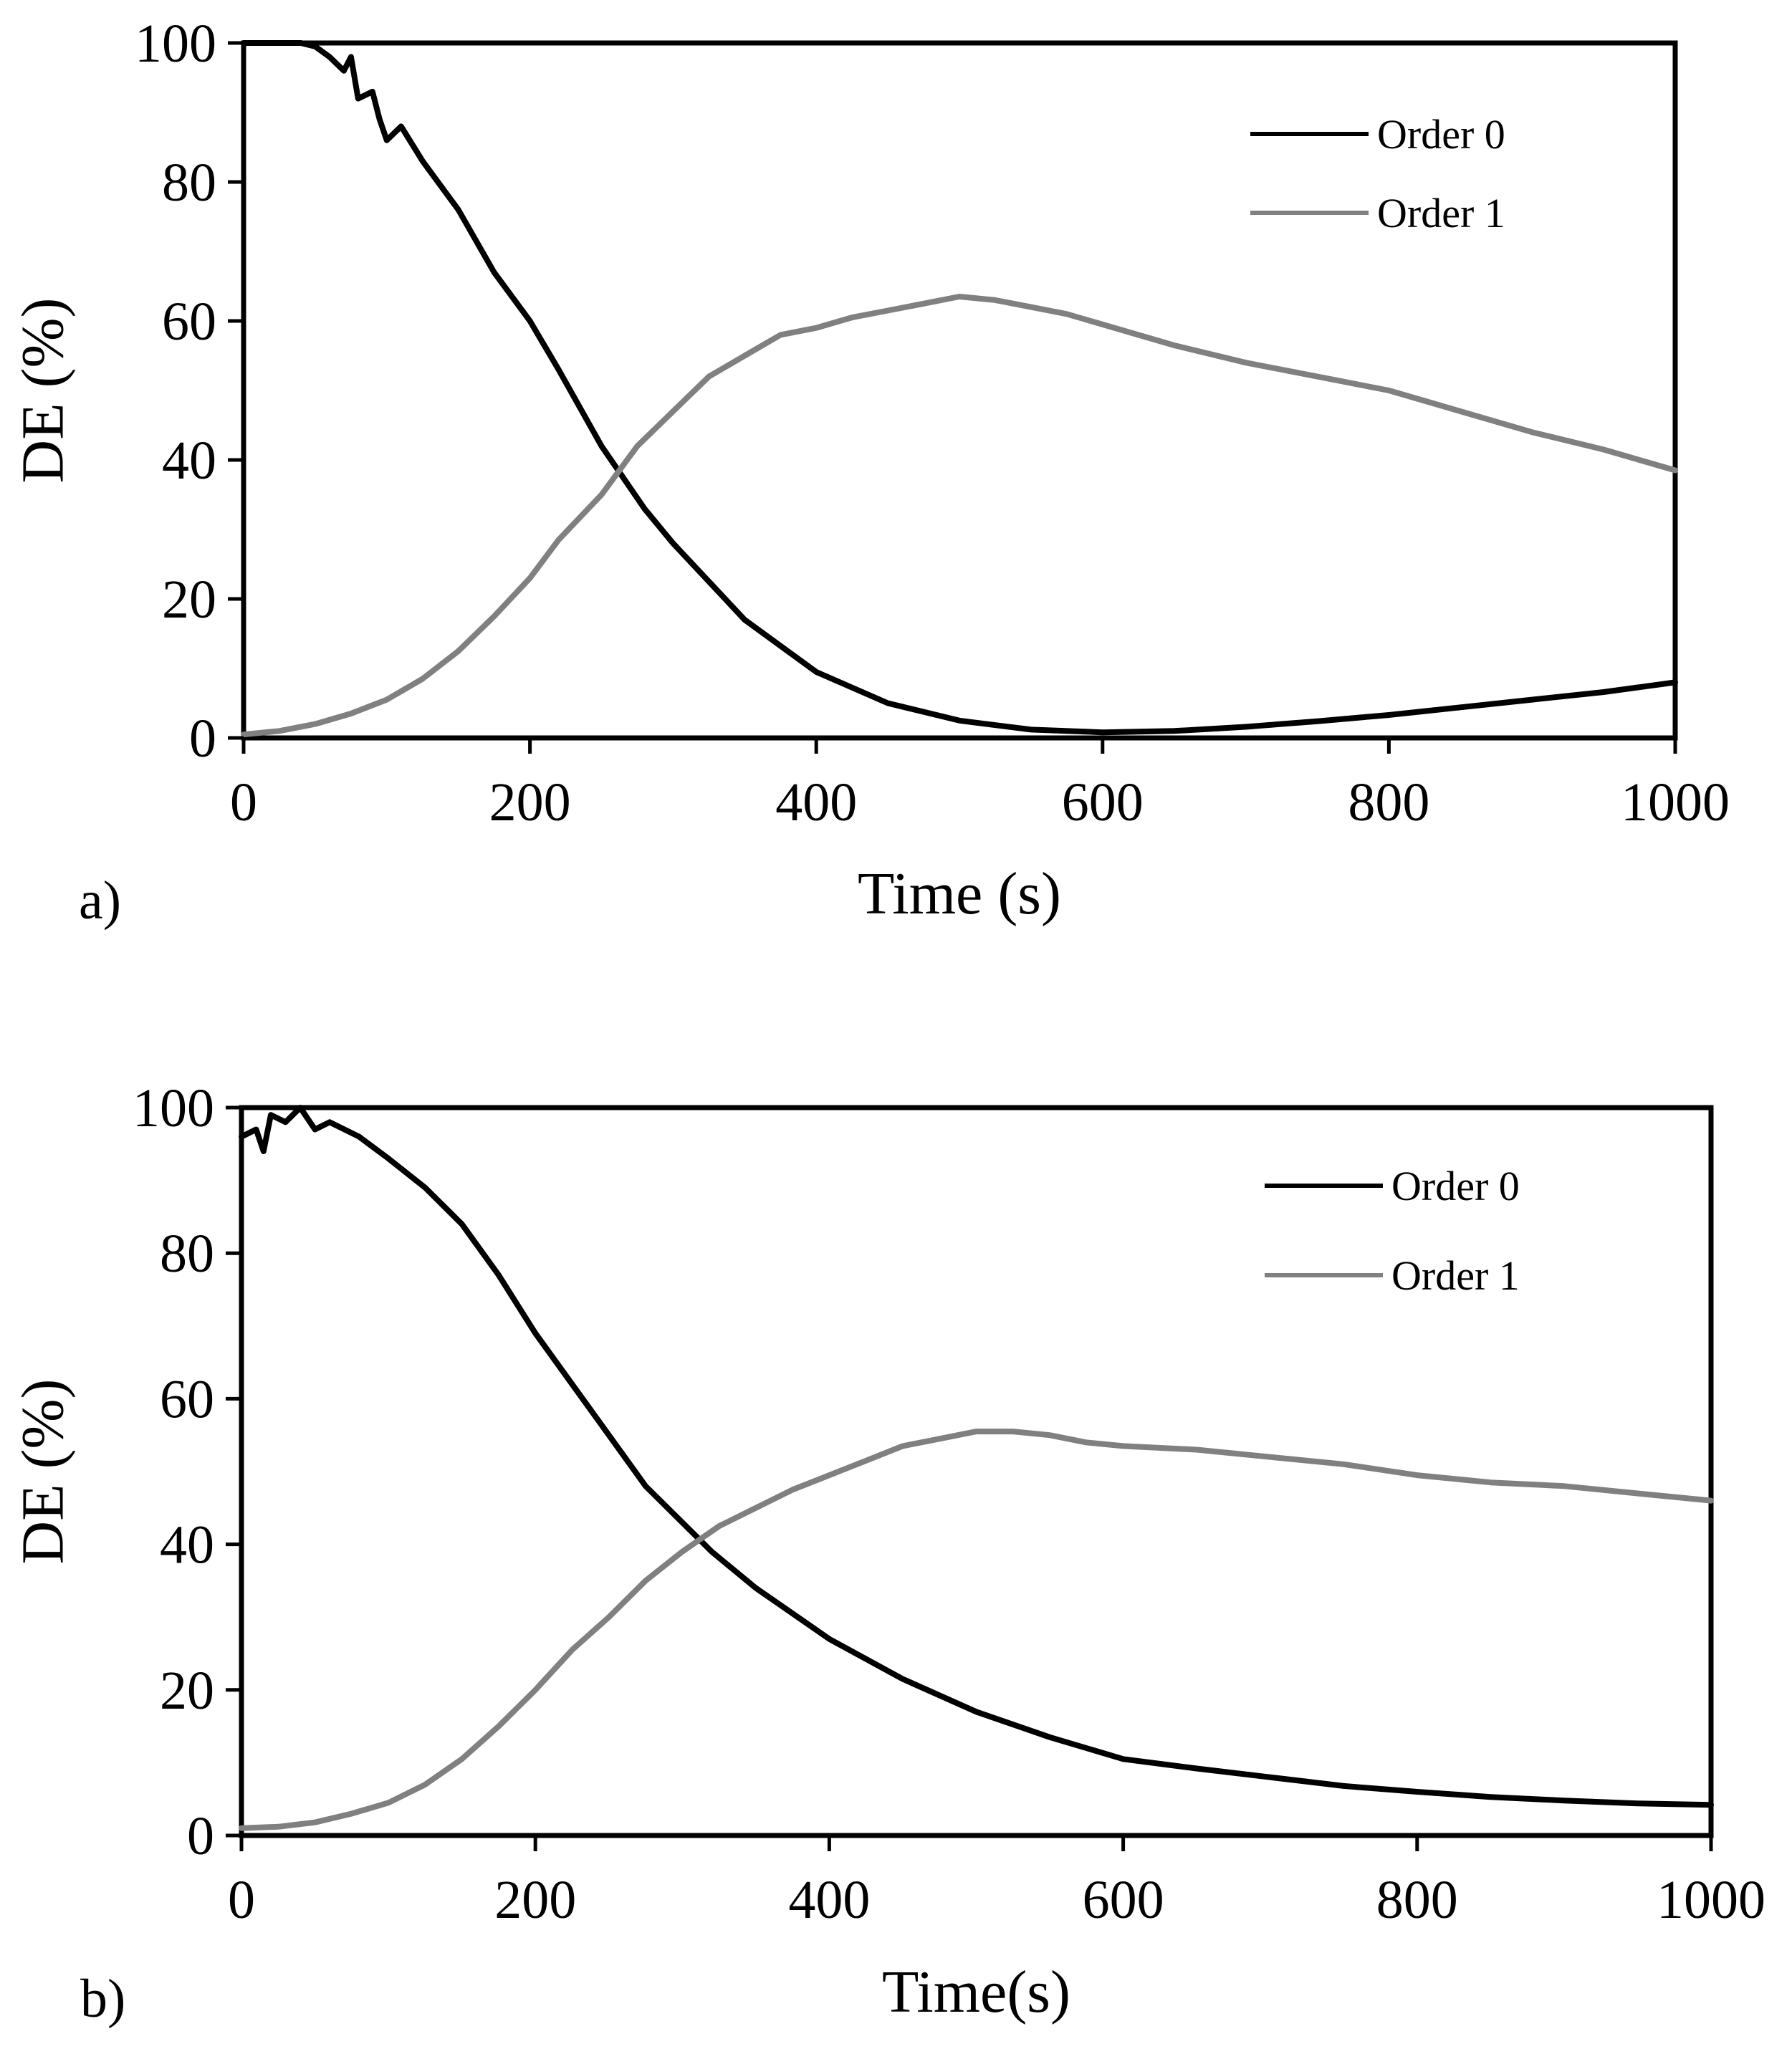  What do you see at coordinates (1441, 213) in the screenshot?
I see `legend-label-order-1-a: Order 1` at bounding box center [1441, 213].